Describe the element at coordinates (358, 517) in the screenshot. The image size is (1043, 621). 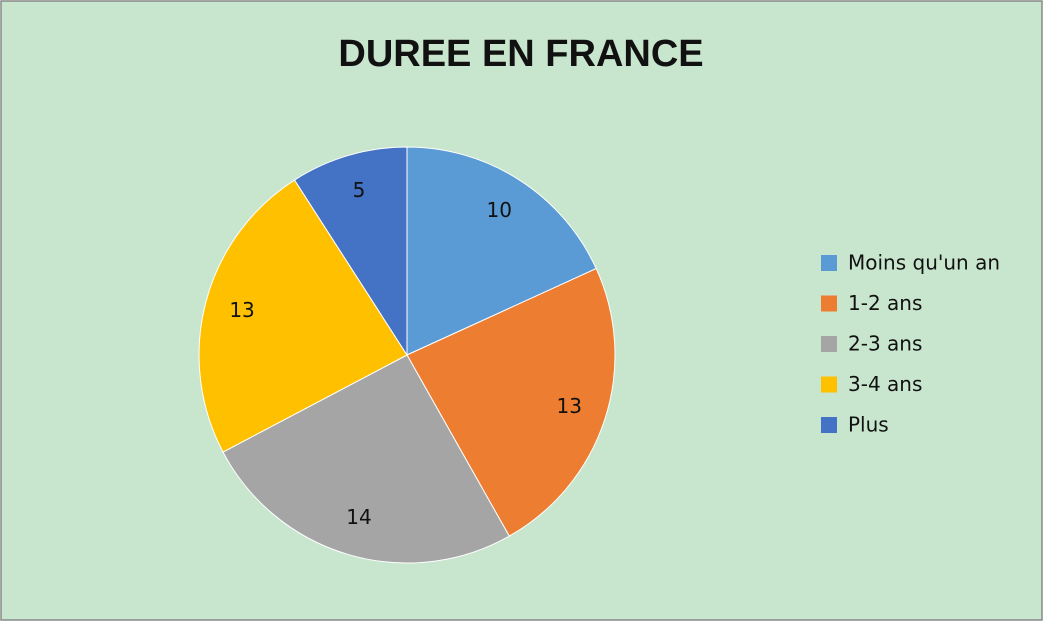
I see `data-label: 14` at that location.